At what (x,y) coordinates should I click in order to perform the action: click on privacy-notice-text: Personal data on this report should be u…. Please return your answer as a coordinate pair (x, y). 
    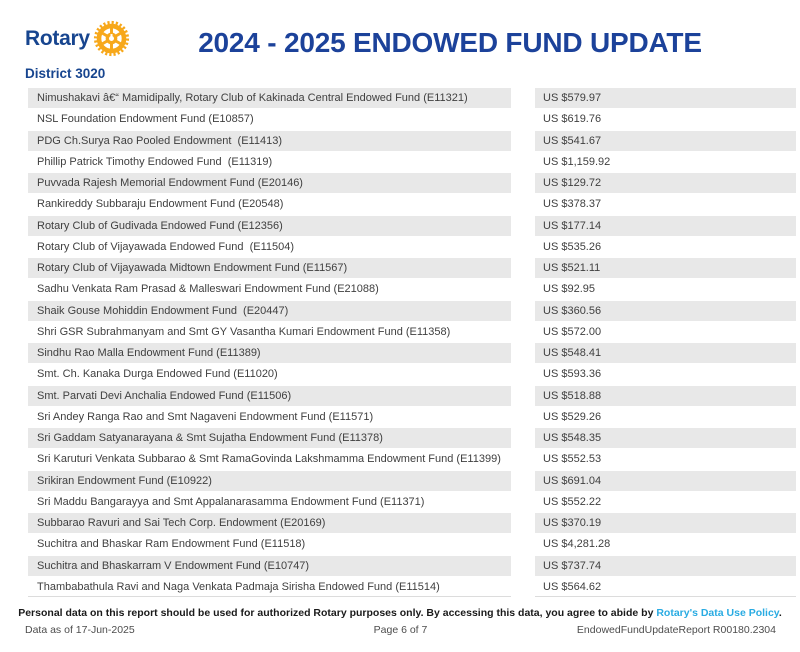
    Looking at the image, I should click on (337, 613).